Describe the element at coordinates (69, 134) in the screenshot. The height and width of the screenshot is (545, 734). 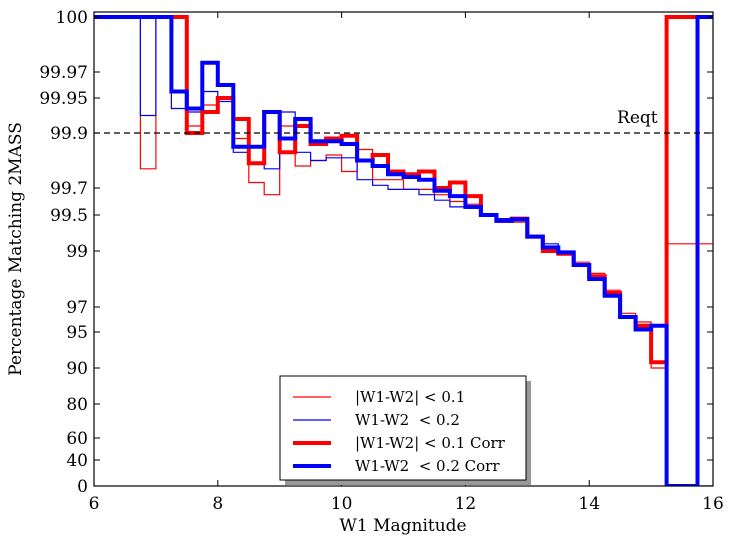
I see `y-tick-label: 99.9` at that location.